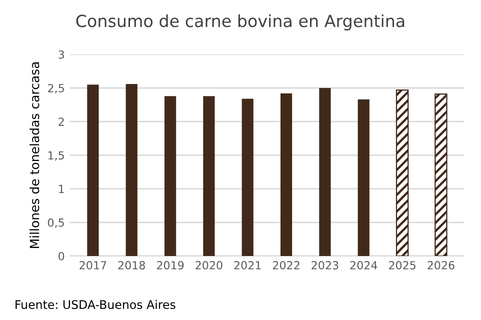 The width and height of the screenshot is (481, 320). Describe the element at coordinates (61, 54) in the screenshot. I see `y-tick-label: 3` at that location.